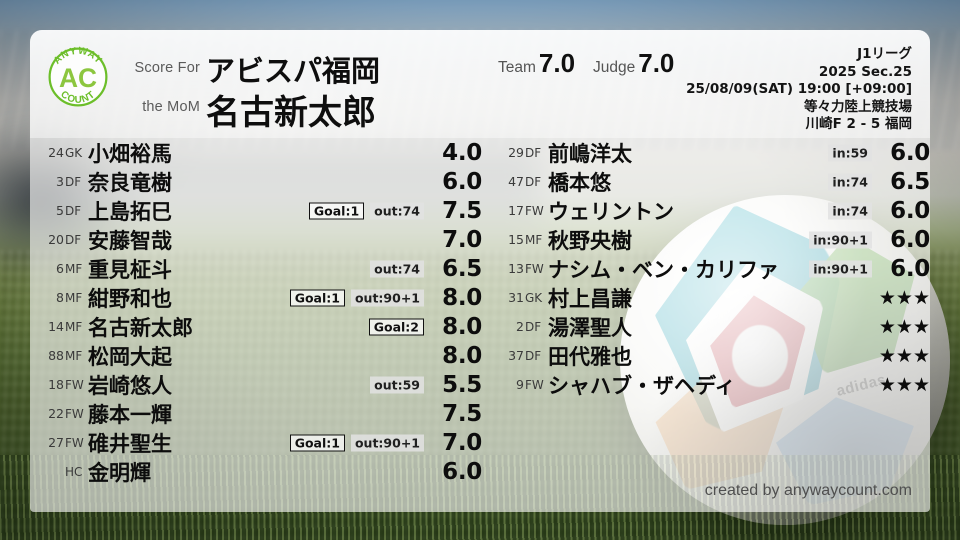 The width and height of the screenshot is (960, 540). Describe the element at coordinates (516, 152) in the screenshot. I see `player-number: 29` at that location.